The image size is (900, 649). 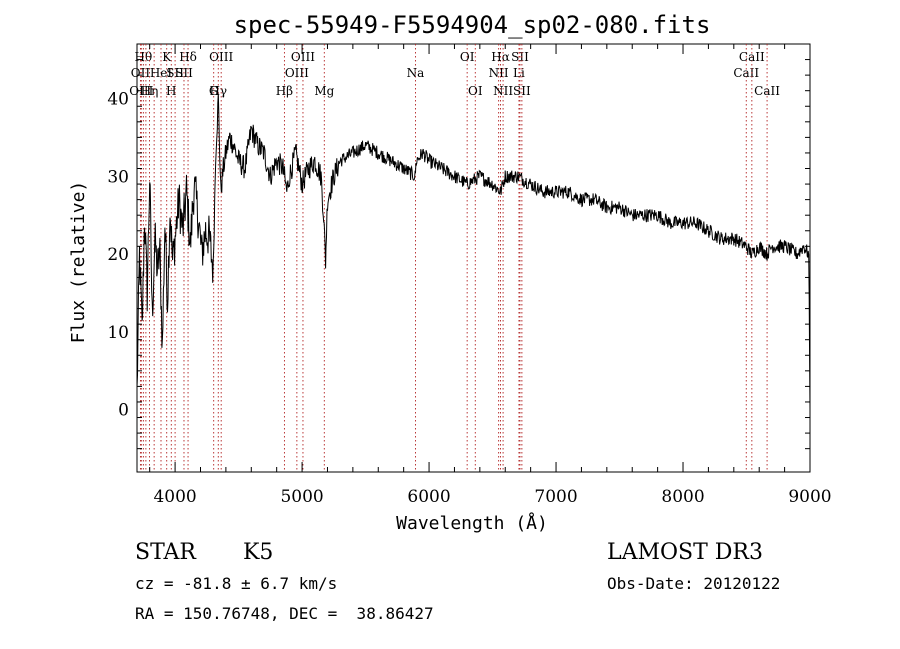 What do you see at coordinates (694, 583) in the screenshot?
I see `observation-date: Obs-Date: 20120122` at bounding box center [694, 583].